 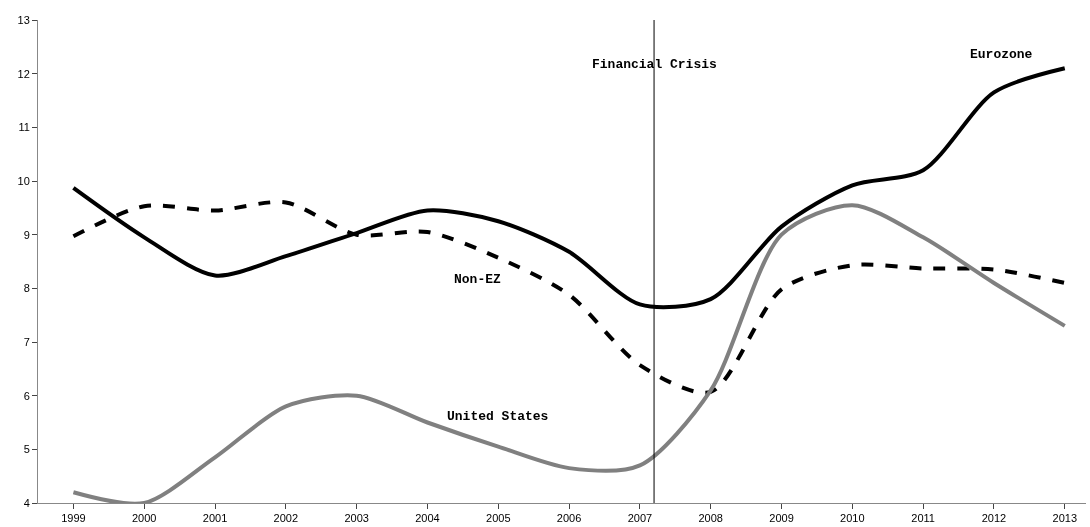 I want to click on x-tick-label: 2007, so click(x=640, y=518).